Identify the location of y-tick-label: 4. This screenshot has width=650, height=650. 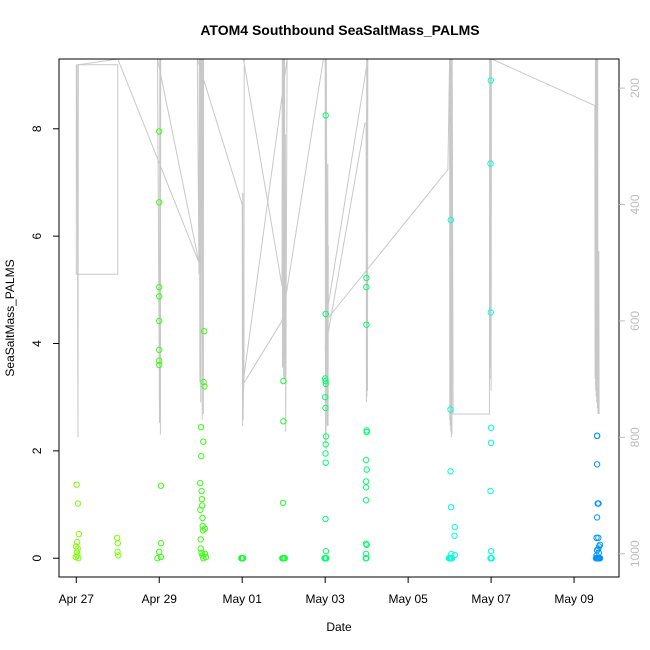
(37, 343).